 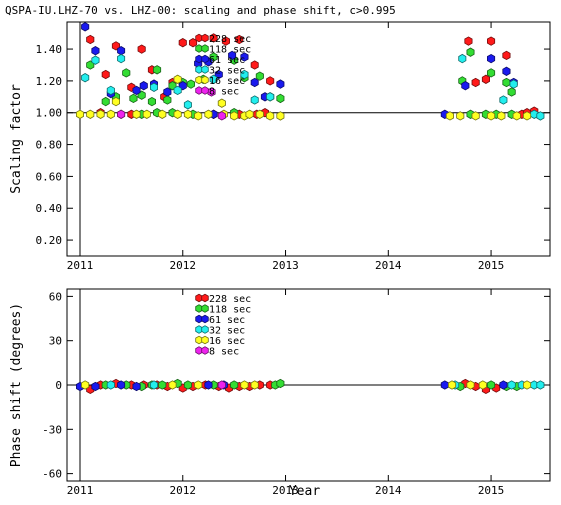 I want to click on y-tick-label: 1.40, so click(x=49, y=49).